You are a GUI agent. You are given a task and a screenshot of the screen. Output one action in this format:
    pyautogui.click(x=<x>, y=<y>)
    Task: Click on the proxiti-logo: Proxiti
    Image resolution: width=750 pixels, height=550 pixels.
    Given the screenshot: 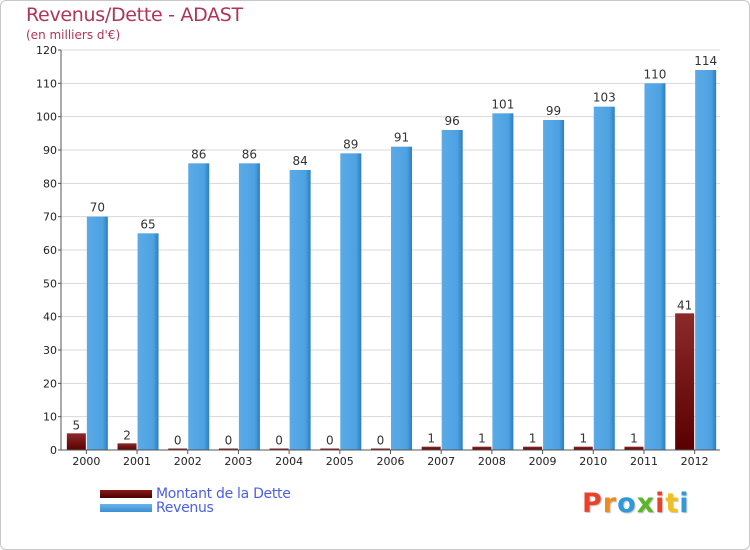 What is the action you would take?
    pyautogui.click(x=636, y=503)
    